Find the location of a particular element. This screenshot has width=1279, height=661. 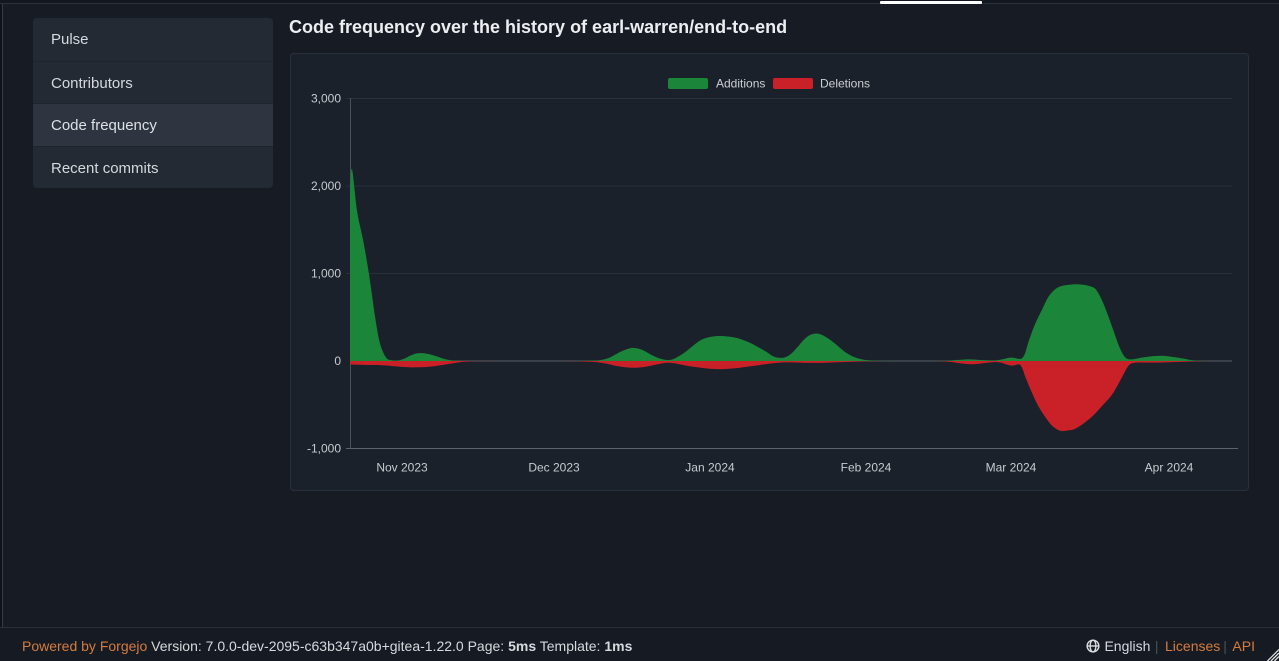

svg-text: 0 is located at coordinates (337, 361).